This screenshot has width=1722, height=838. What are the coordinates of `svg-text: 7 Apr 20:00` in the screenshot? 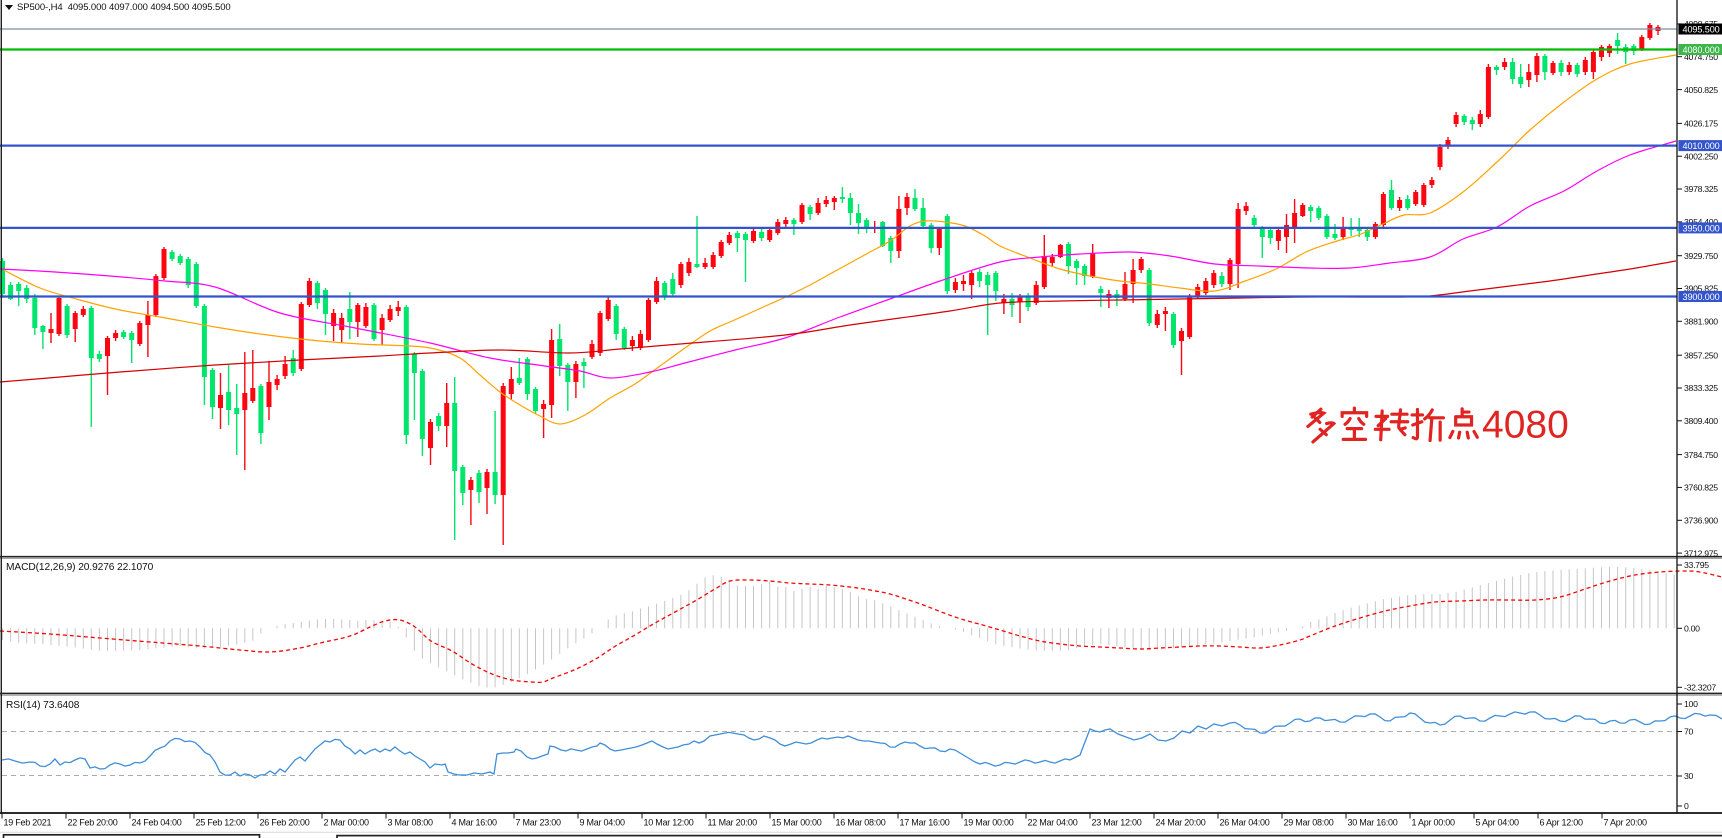 It's located at (1626, 823).